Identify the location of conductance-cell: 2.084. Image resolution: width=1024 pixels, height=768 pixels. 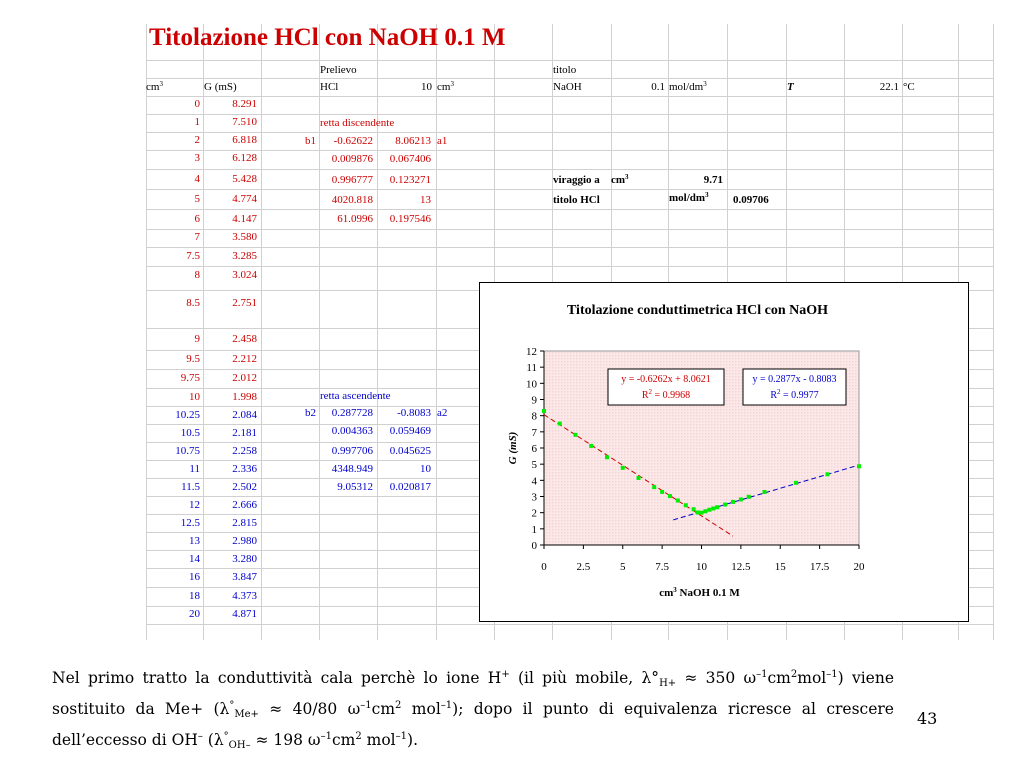
(244, 415).